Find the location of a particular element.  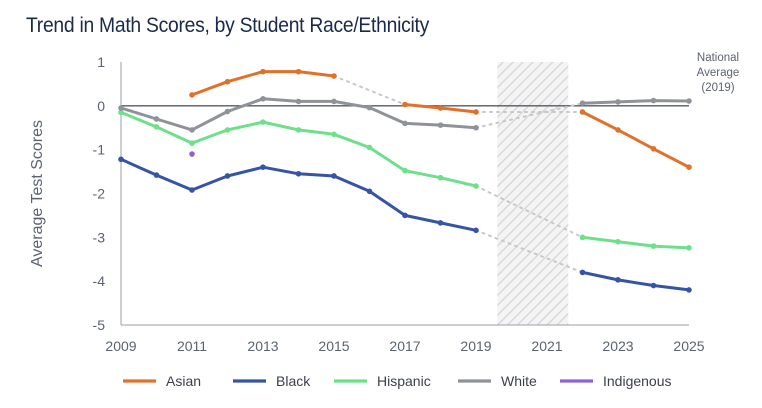

series-white is located at coordinates (405, 114).